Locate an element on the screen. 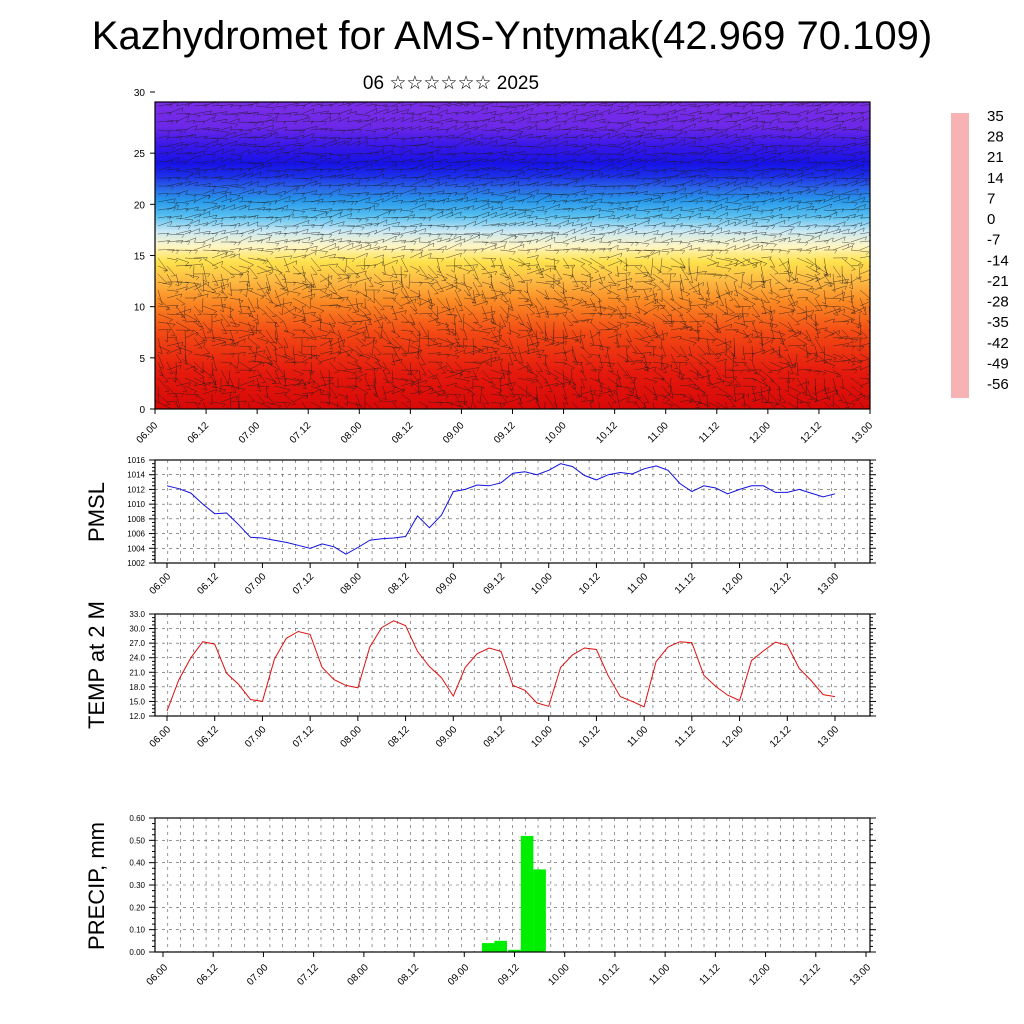 This screenshot has height=1024, width=1024. precipitation-xtick-label: 13.00 is located at coordinates (861, 975).